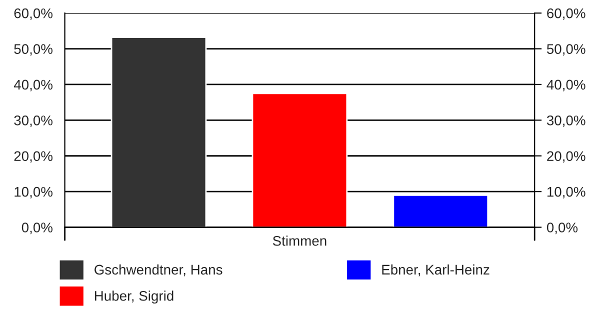  Describe the element at coordinates (566, 14) in the screenshot. I see `text: 60,0%` at that location.